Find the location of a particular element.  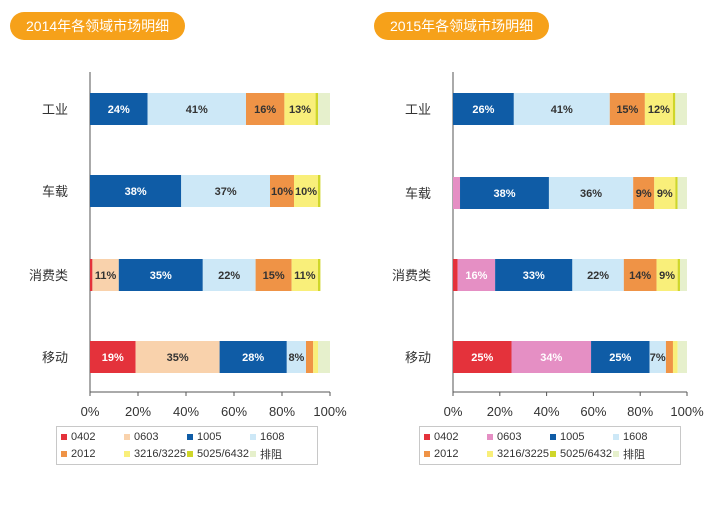

legend-label: 5025/6432 is located at coordinates (223, 454).